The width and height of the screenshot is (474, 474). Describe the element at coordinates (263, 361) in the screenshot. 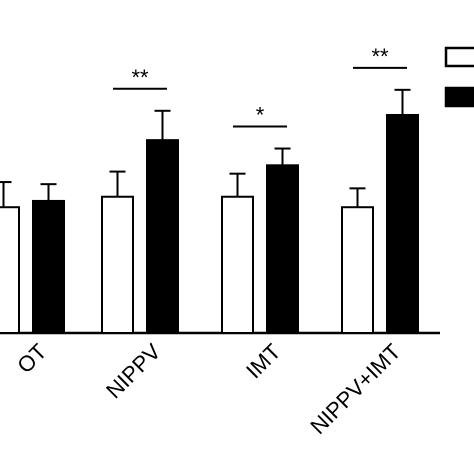

I see `x-tick-label: IMT` at that location.